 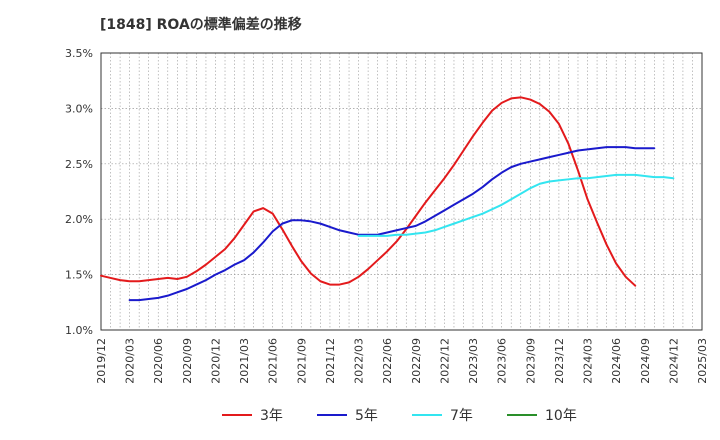 I want to click on x-tick-label: 2024/12, so click(x=673, y=361).